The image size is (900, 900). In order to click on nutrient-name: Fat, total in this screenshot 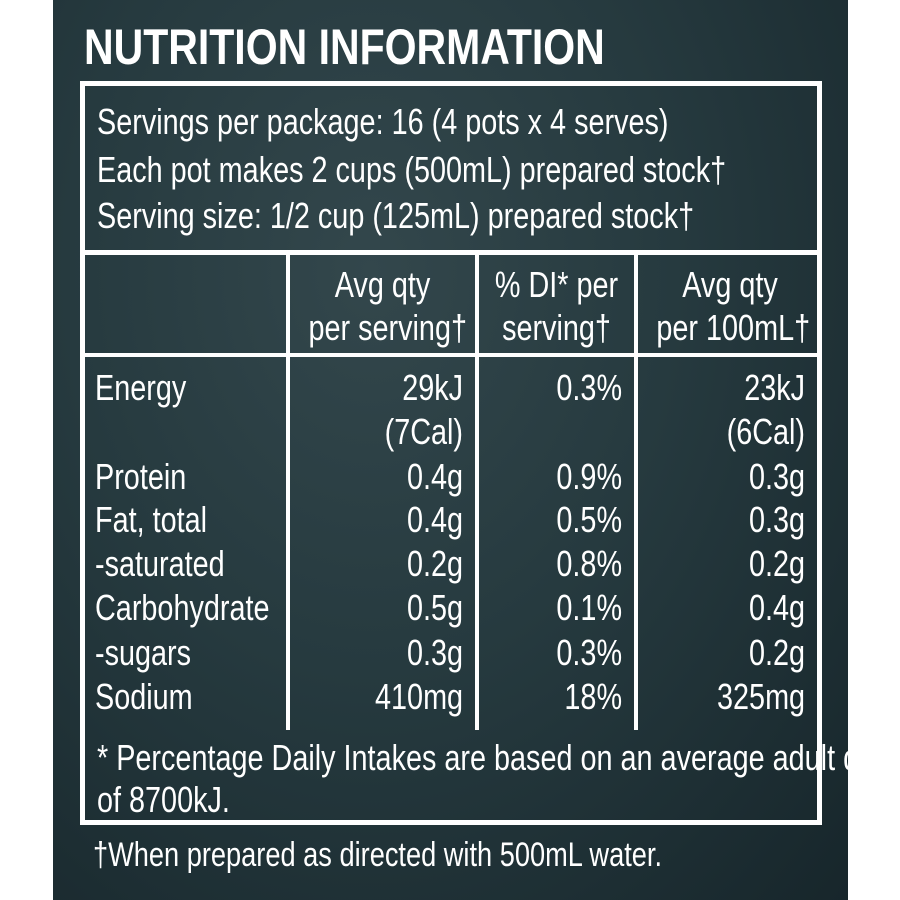, I will do `click(151, 519)`.